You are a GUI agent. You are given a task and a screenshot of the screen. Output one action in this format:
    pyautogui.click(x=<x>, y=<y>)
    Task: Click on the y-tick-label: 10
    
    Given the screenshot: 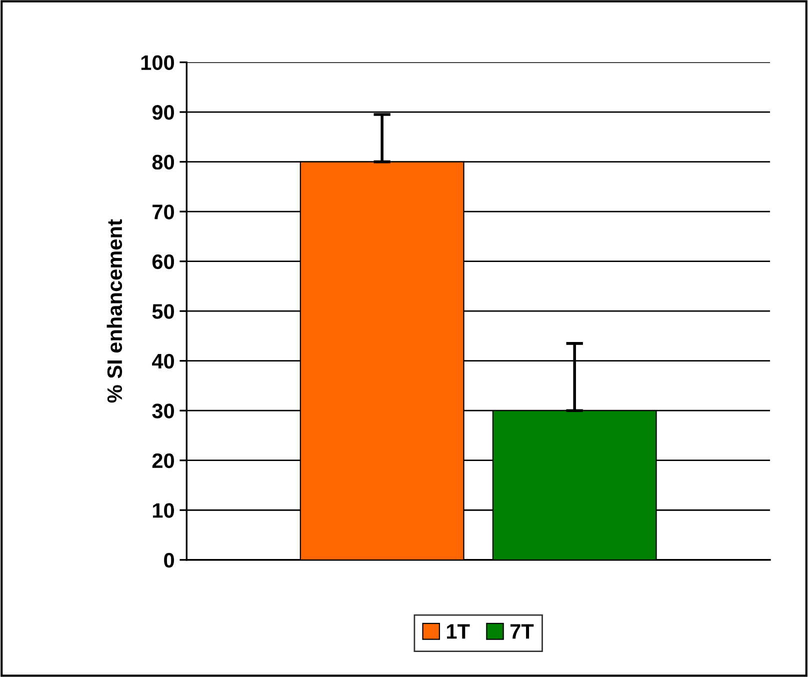 What is the action you would take?
    pyautogui.click(x=163, y=510)
    